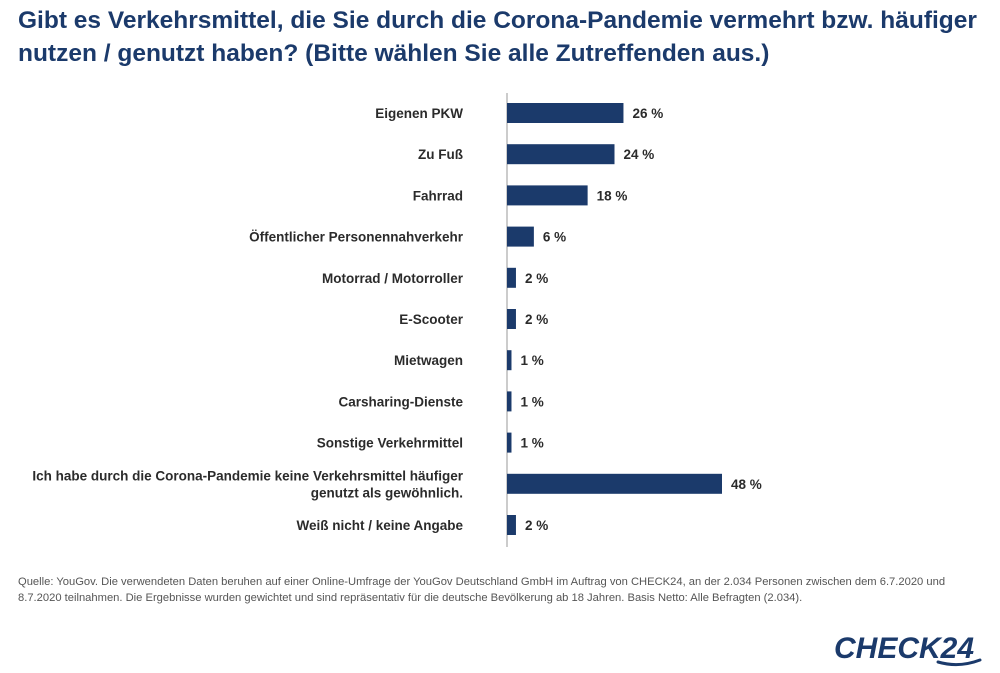 This screenshot has width=1000, height=673. What do you see at coordinates (612, 195) in the screenshot?
I see `value-label: 18 %` at bounding box center [612, 195].